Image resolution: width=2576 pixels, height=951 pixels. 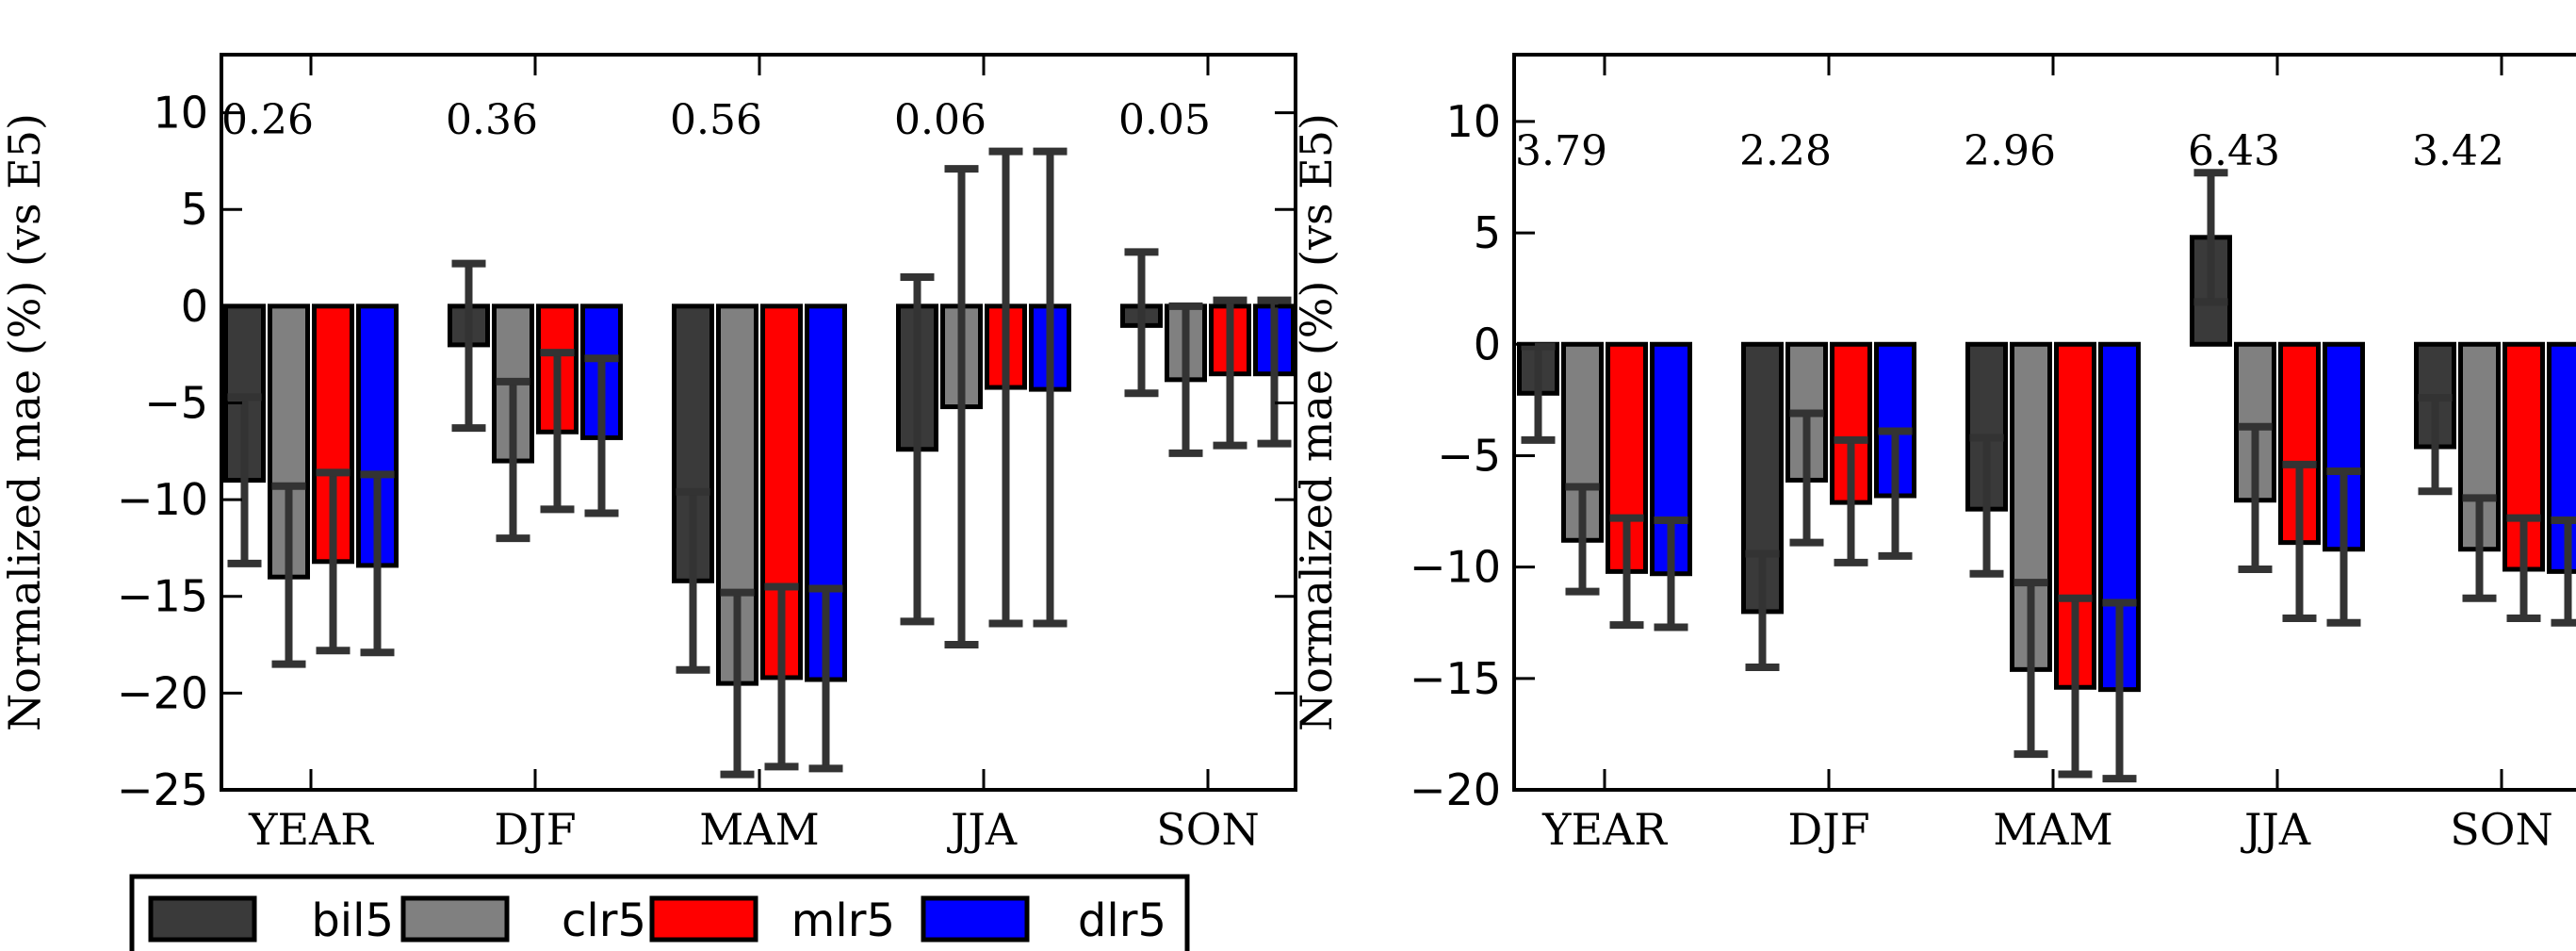 What do you see at coordinates (1582, 442) in the screenshot?
I see `bar-clr5-year` at bounding box center [1582, 442].